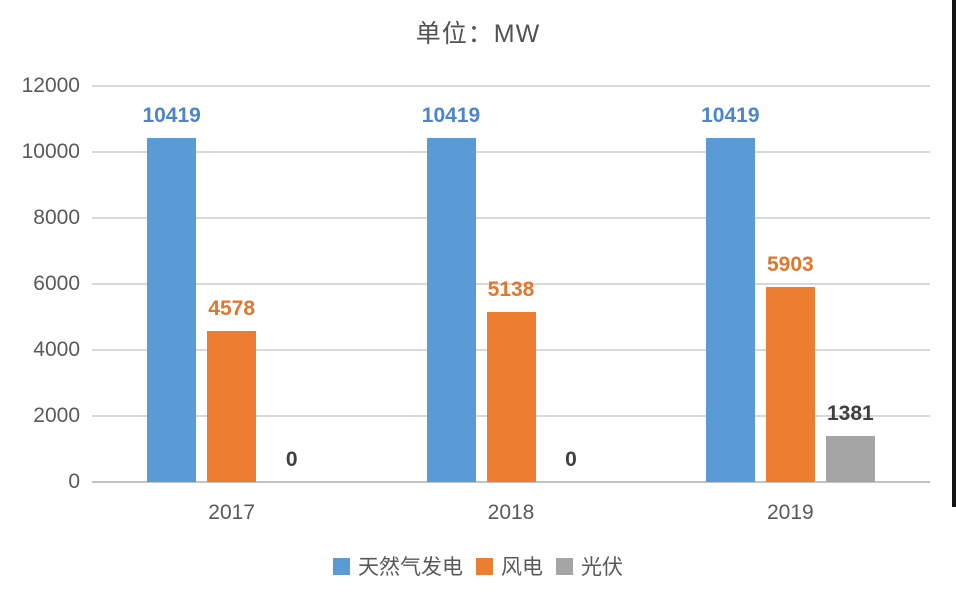 The height and width of the screenshot is (603, 956). Describe the element at coordinates (56, 415) in the screenshot. I see `y-axis-tick-label: 2000` at that location.